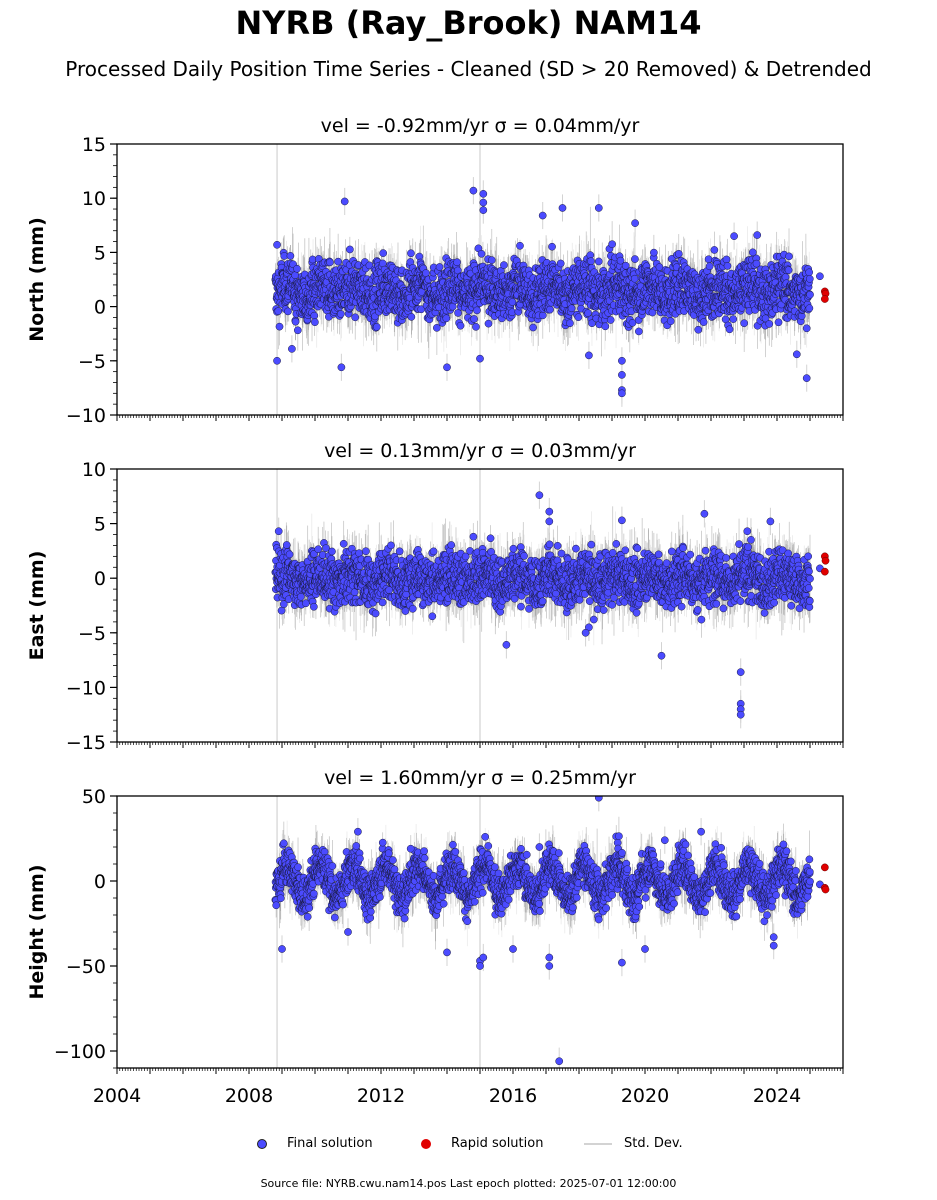 Image resolution: width=937 pixels, height=1200 pixels. I want to click on chart-title: NYRB (Ray_Brook) NAM14, so click(468, 23).